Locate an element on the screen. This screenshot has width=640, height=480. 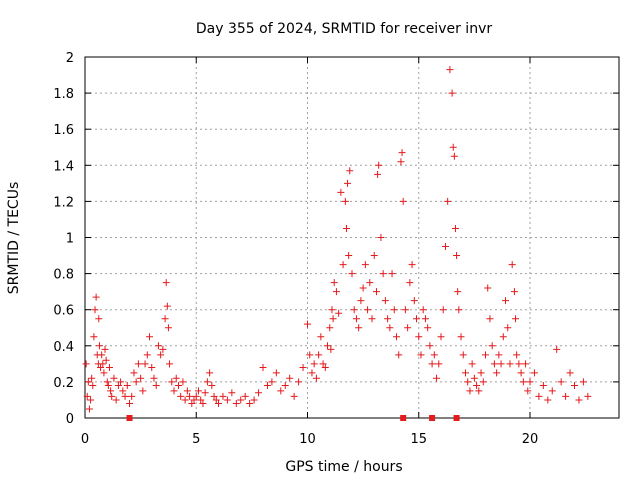
y-tick-label: 1 is located at coordinates (70, 239).